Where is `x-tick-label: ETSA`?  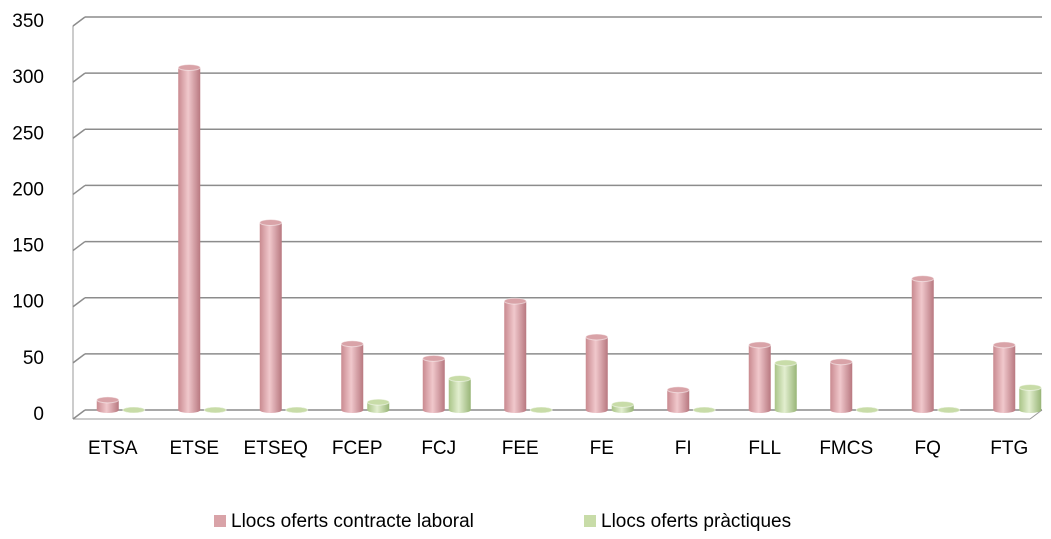
x-tick-label: ETSA is located at coordinates (113, 448).